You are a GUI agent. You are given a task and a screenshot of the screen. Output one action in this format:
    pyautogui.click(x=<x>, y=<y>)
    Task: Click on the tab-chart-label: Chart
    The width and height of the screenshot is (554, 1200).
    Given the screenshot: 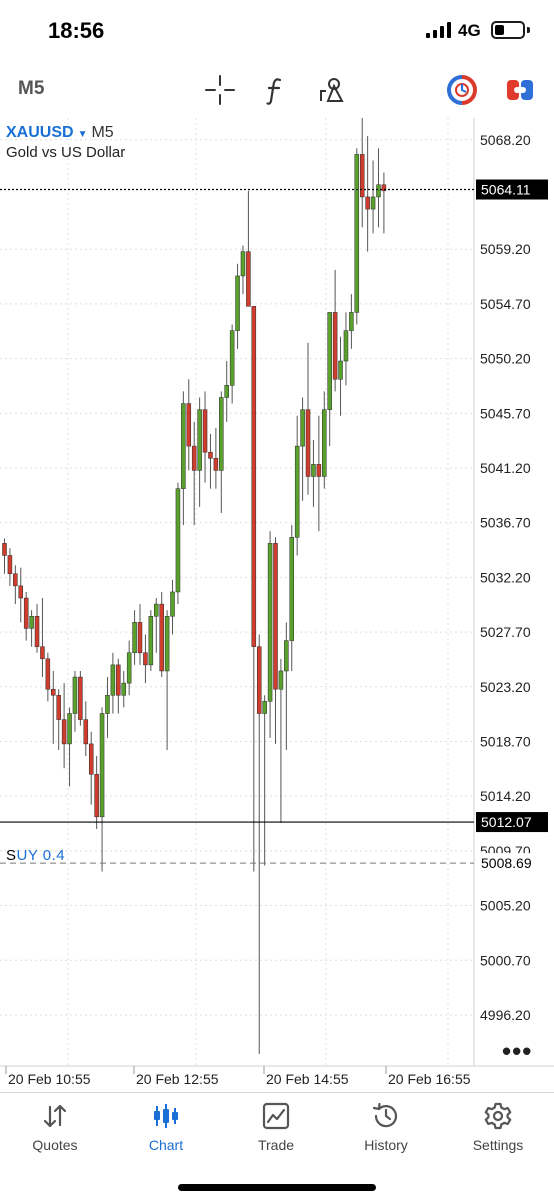 What is the action you would take?
    pyautogui.click(x=166, y=1145)
    